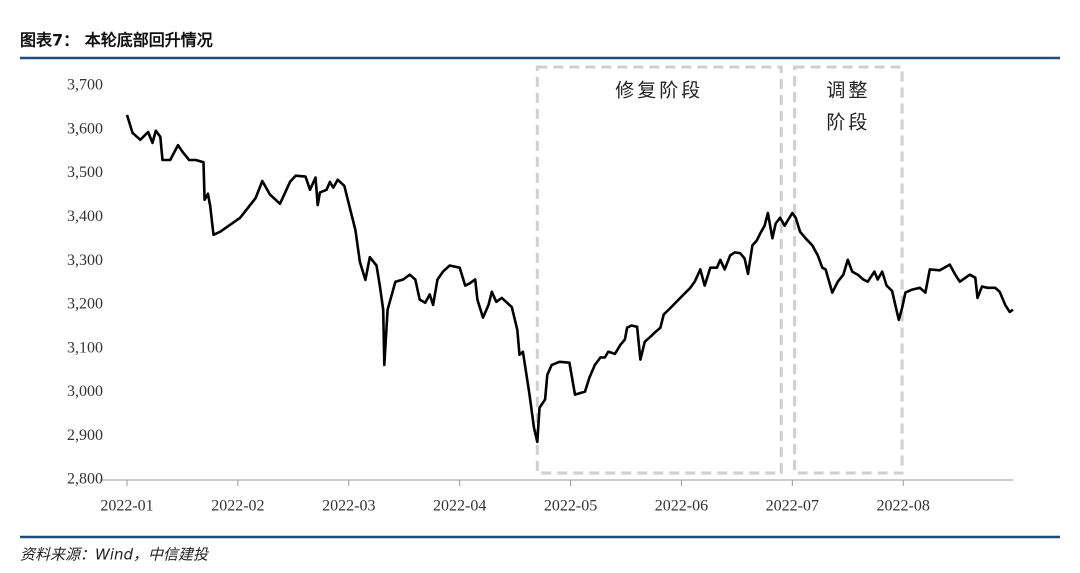  I want to click on x-tick-label: 2022-06, so click(681, 506).